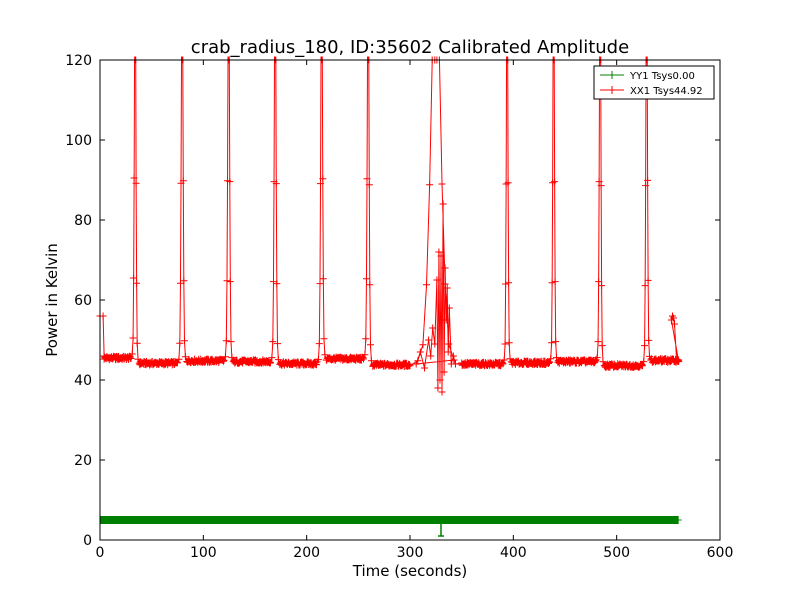 This screenshot has width=800, height=604. I want to click on x-tick-label-3: 300, so click(410, 553).